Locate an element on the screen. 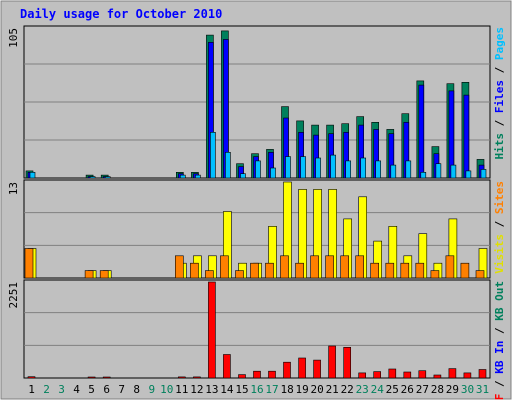  x-tick-label: 28 is located at coordinates (437, 389).